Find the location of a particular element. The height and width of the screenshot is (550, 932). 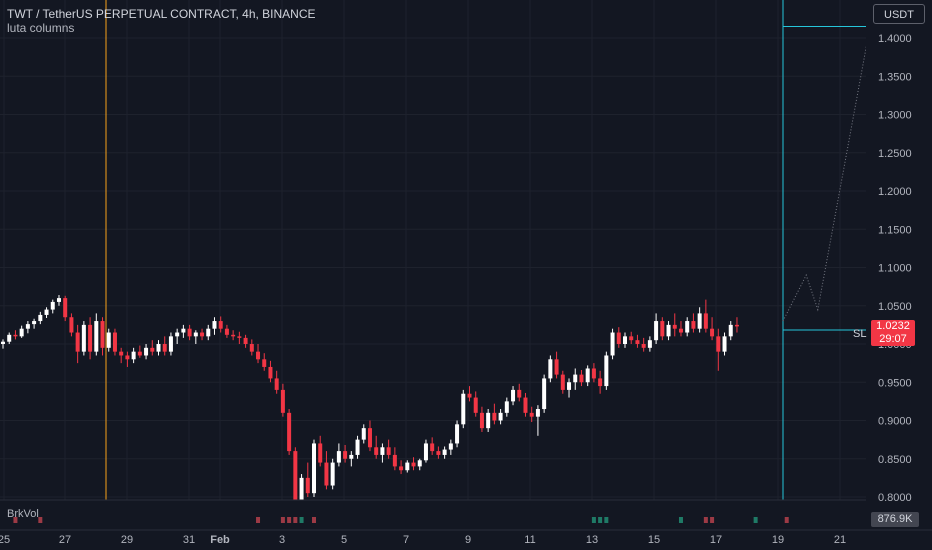

volume-value-tag: 876.9K is located at coordinates (895, 519).